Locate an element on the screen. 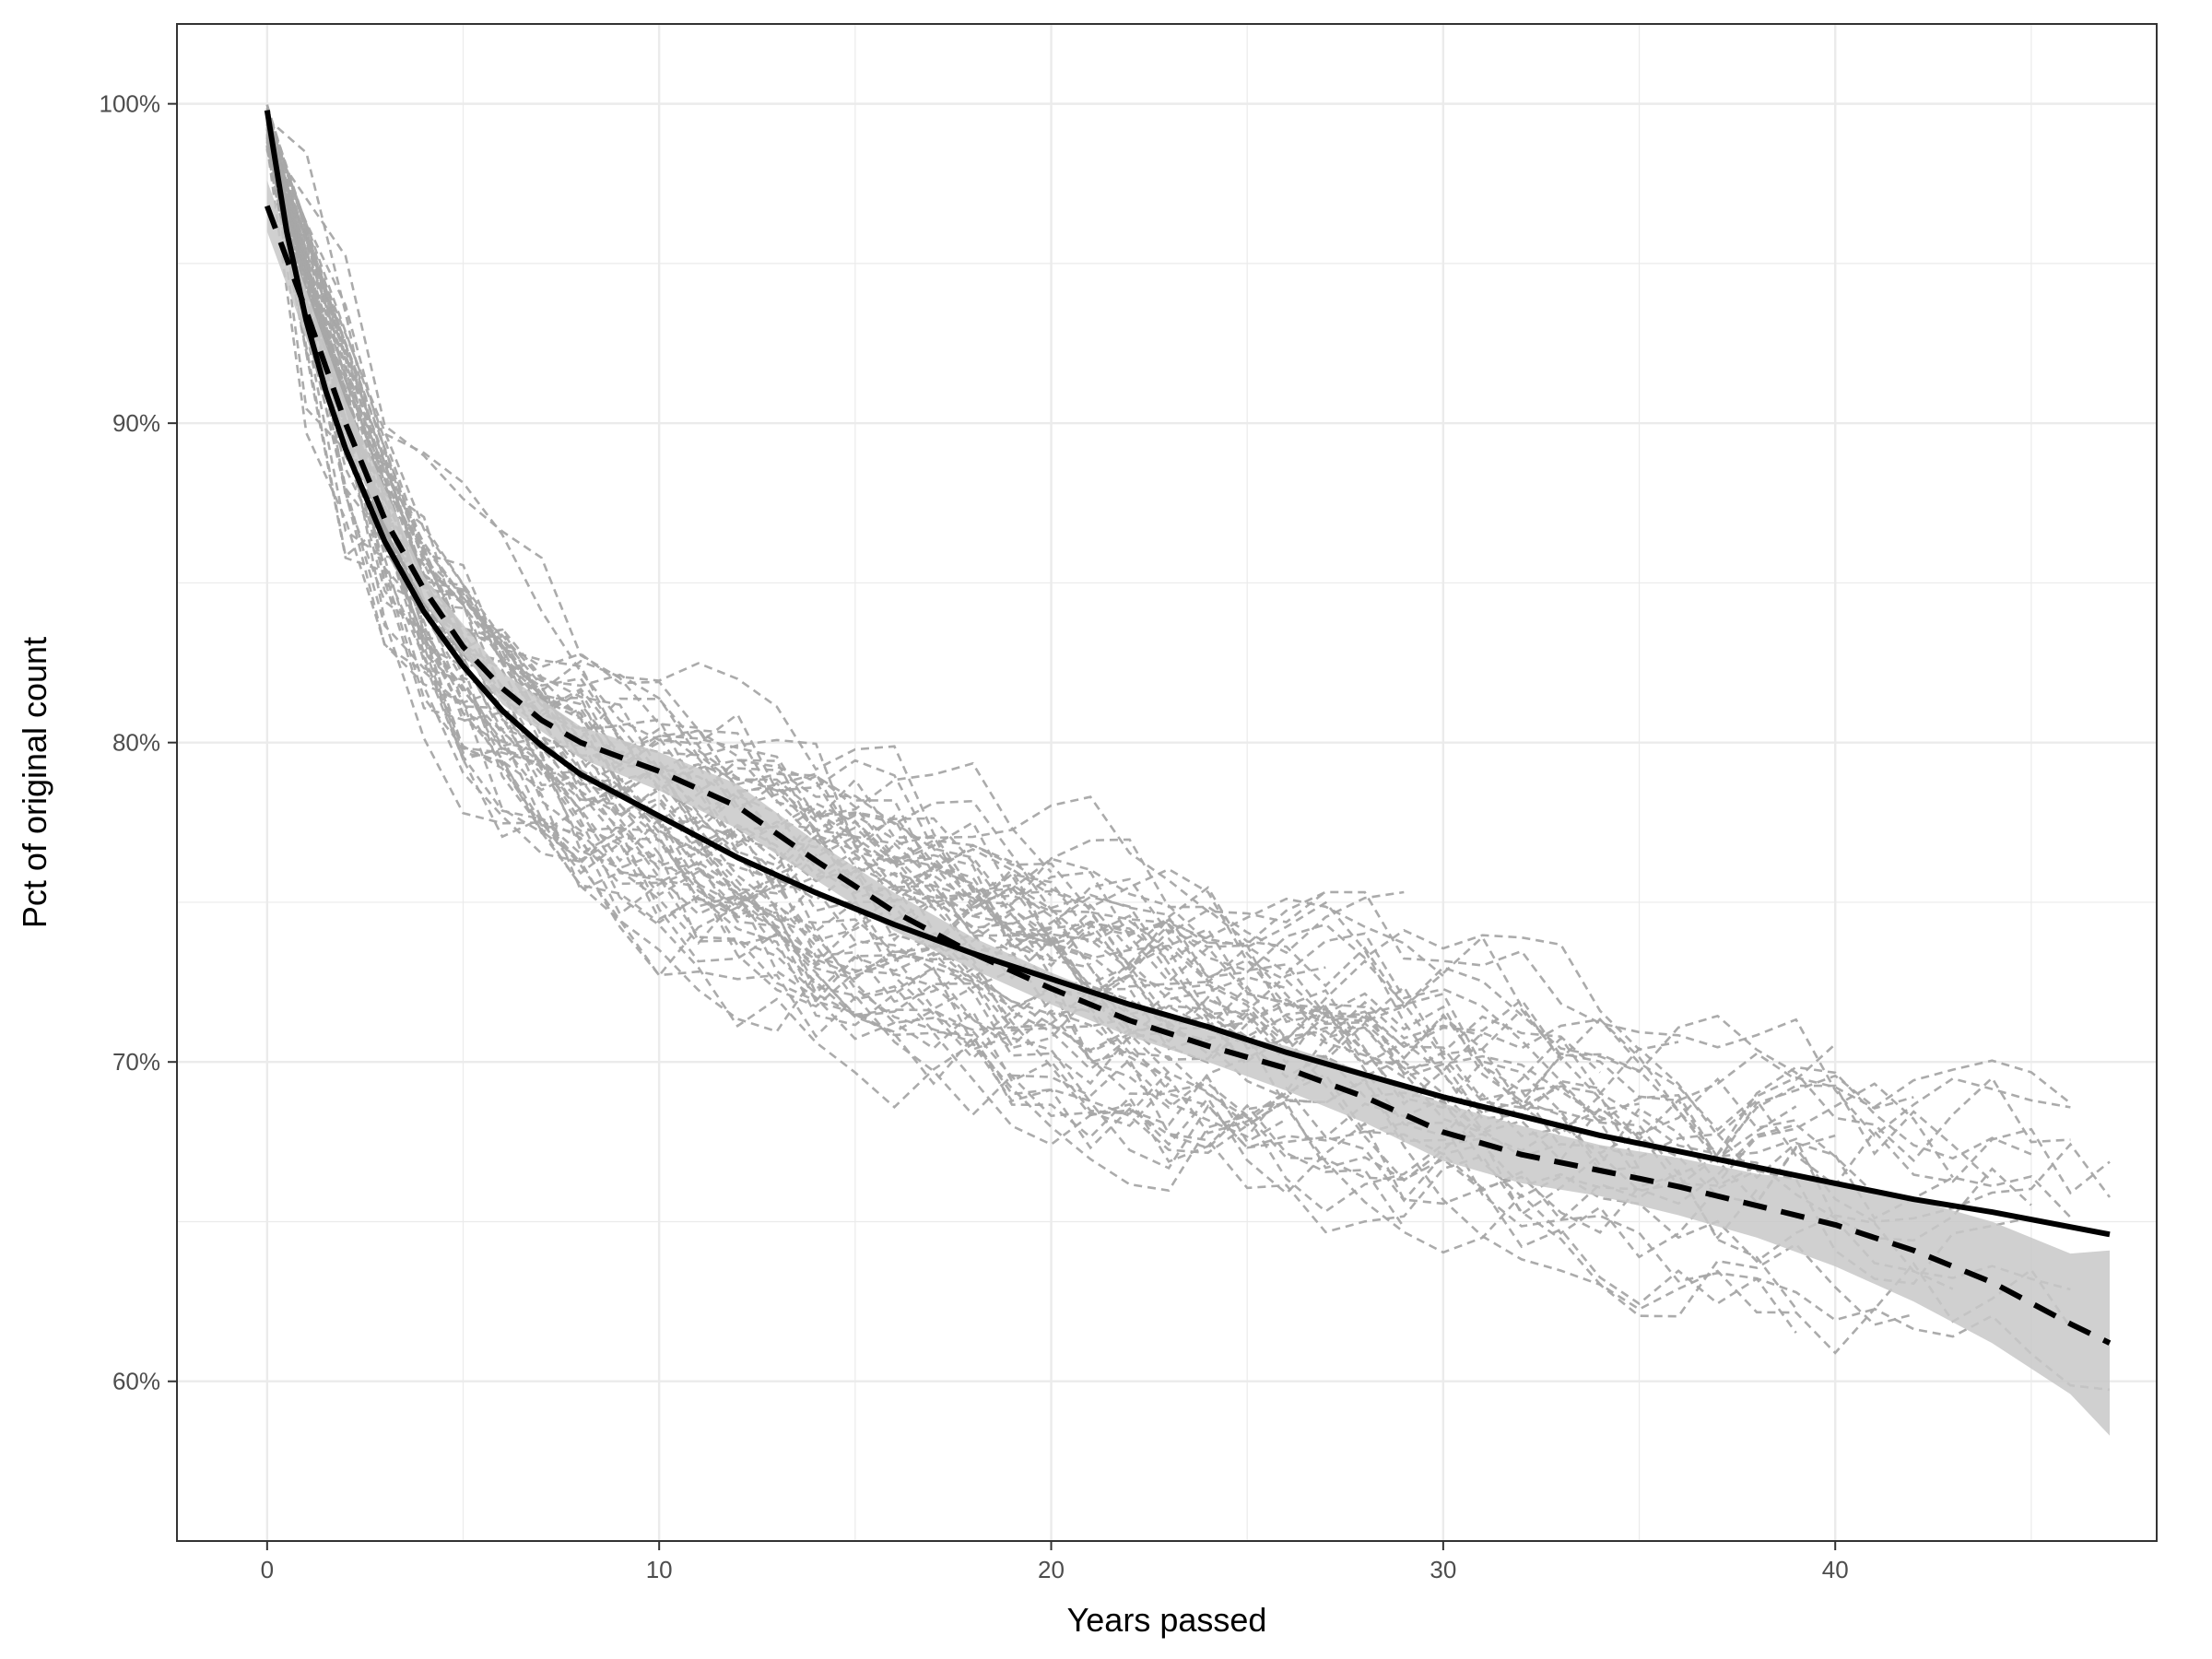 This screenshot has width=2212, height=1659. y-tick-label: 60% is located at coordinates (136, 1381).